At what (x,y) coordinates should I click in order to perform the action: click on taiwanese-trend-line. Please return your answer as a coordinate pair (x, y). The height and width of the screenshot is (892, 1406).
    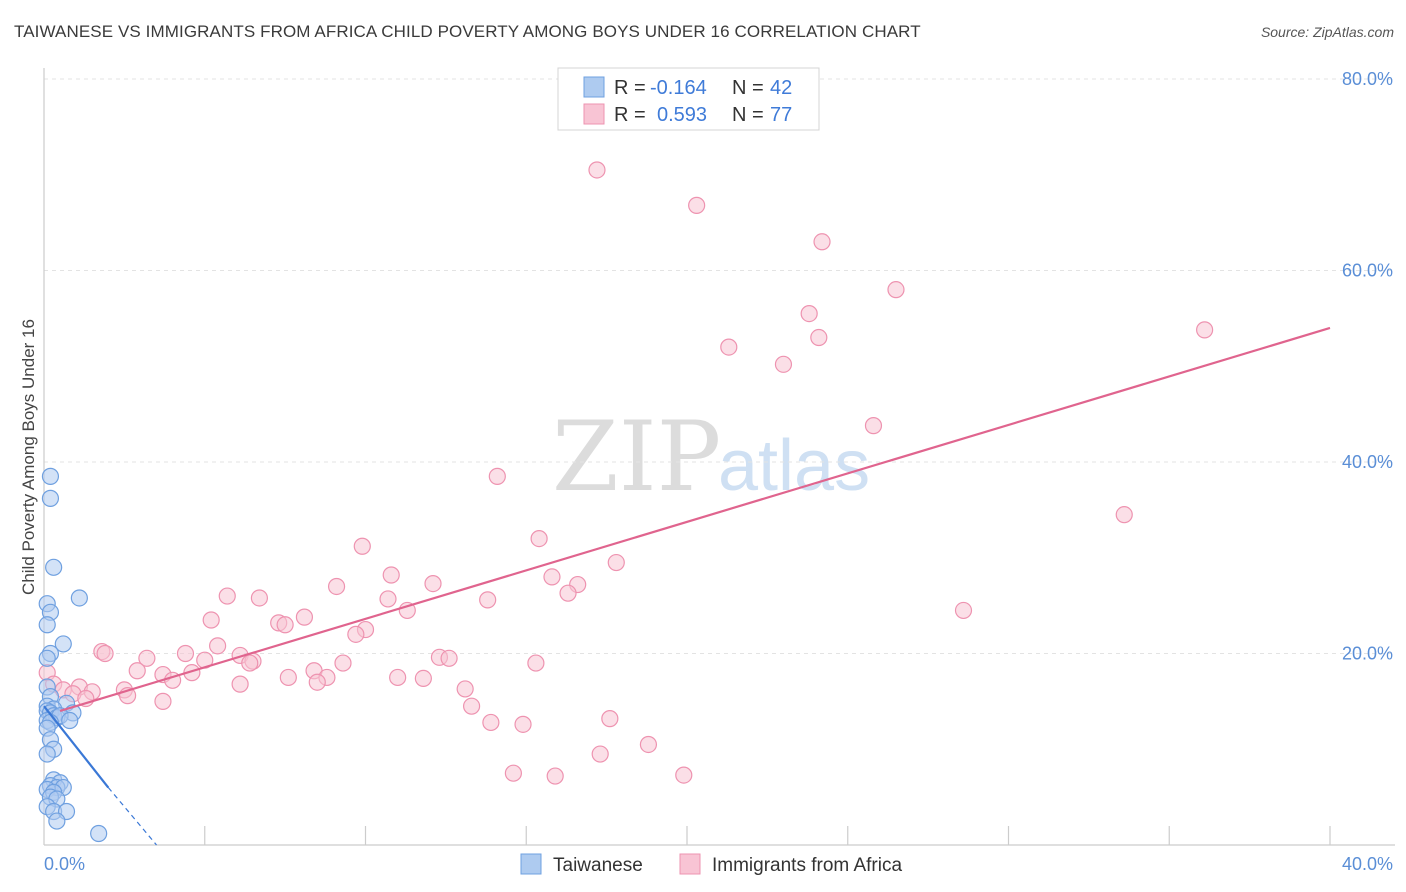
    Looking at the image, I should click on (76, 747).